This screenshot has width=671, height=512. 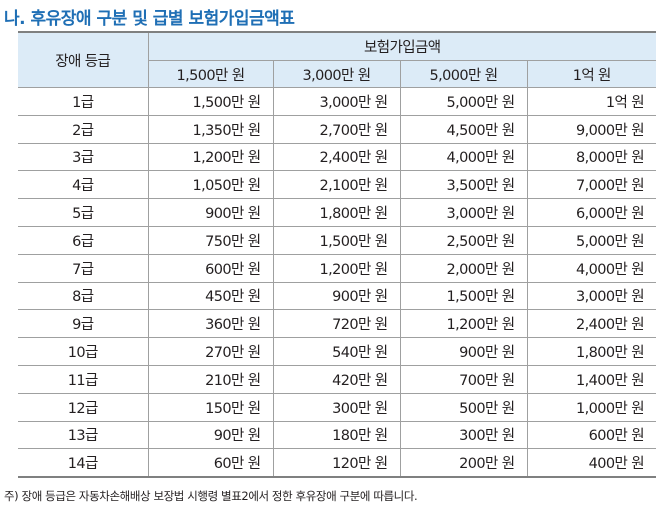 I want to click on amount-cell: 210만 원, so click(x=210, y=379).